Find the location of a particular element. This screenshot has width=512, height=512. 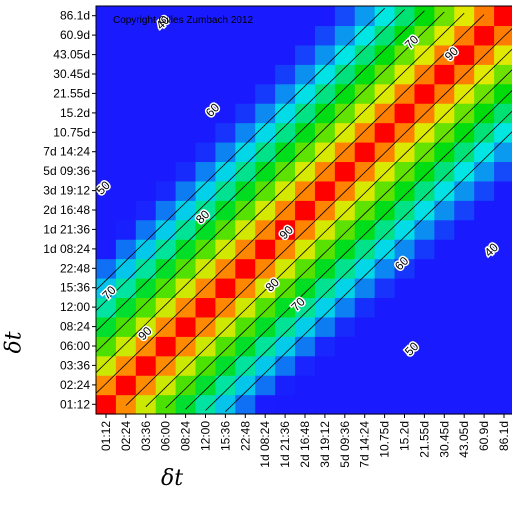

x-tick-label: 08:24 is located at coordinates (186, 436).